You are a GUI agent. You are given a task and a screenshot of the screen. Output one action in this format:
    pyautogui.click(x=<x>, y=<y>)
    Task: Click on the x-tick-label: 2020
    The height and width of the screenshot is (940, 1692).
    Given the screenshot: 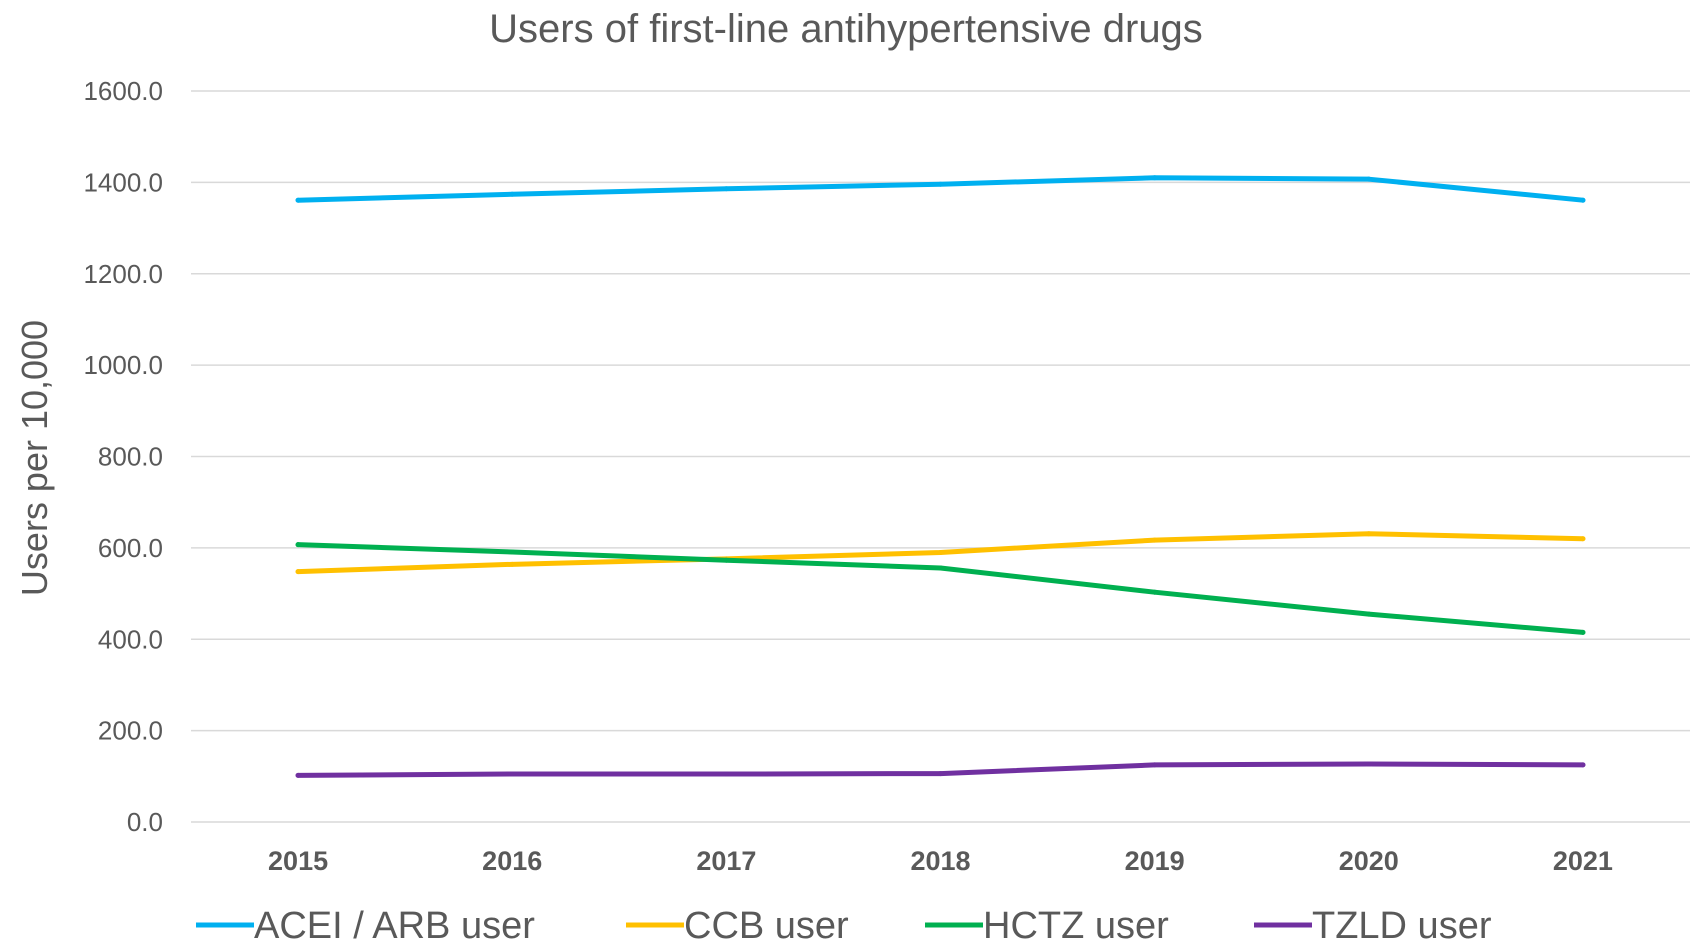 What is the action you would take?
    pyautogui.click(x=1369, y=861)
    